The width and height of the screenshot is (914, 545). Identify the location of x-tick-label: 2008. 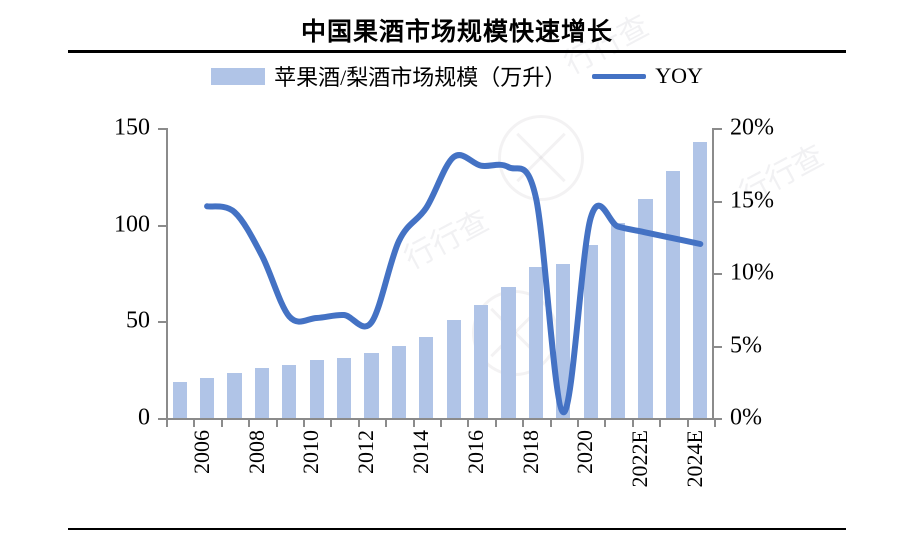
(256, 452).